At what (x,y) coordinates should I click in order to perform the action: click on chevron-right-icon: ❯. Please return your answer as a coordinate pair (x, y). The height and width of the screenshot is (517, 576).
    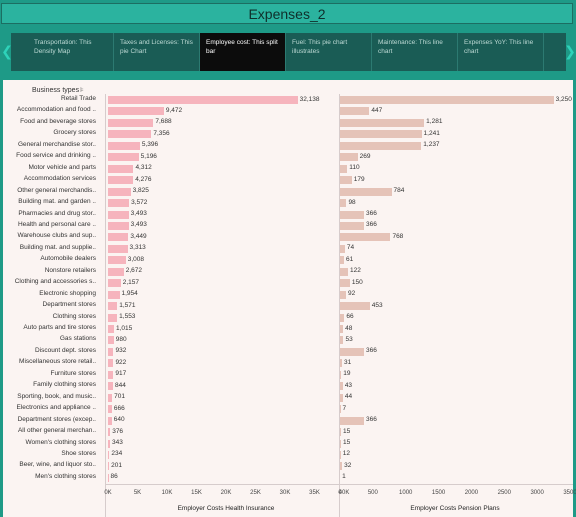
    Looking at the image, I should click on (570, 52).